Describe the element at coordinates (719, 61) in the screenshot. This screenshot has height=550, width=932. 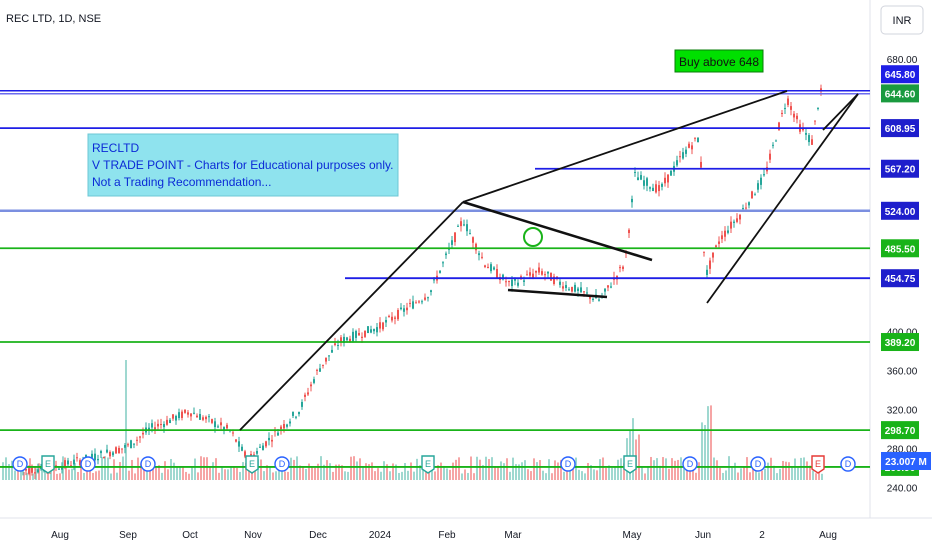
I see `buy-above-box` at that location.